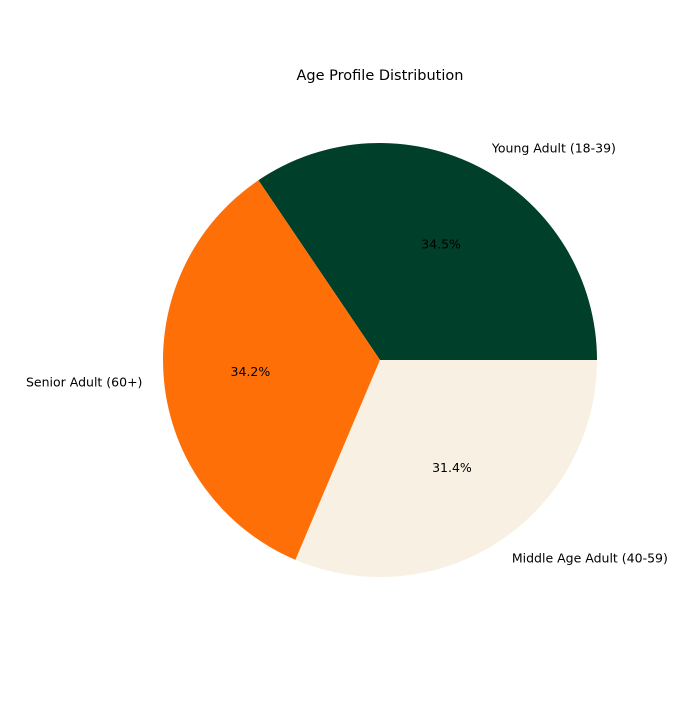  Describe the element at coordinates (251, 371) in the screenshot. I see `slice-percent-1: 34.2%` at that location.